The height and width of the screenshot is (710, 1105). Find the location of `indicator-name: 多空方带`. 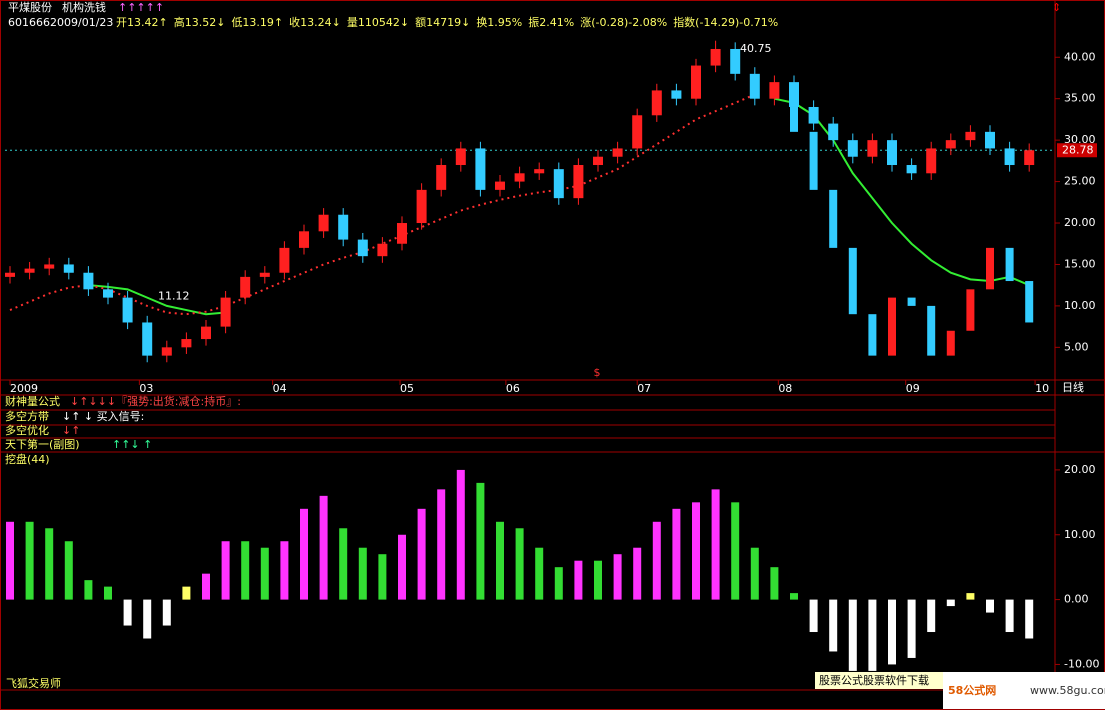

indicator-name: 多空方带 is located at coordinates (27, 416).